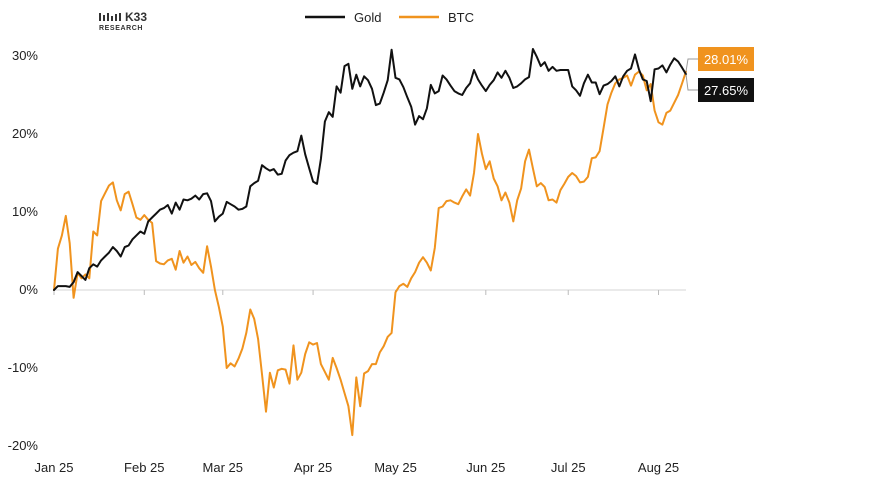 This screenshot has width=884, height=480. Describe the element at coordinates (367, 17) in the screenshot. I see `legend-label-gold: Gold` at that location.